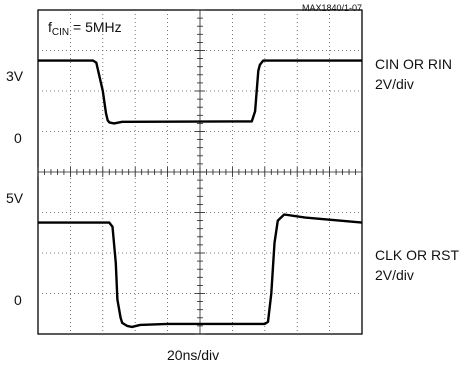 This screenshot has width=459, height=370. I want to click on figure-id: MAX1840/1-07, so click(331, 8).